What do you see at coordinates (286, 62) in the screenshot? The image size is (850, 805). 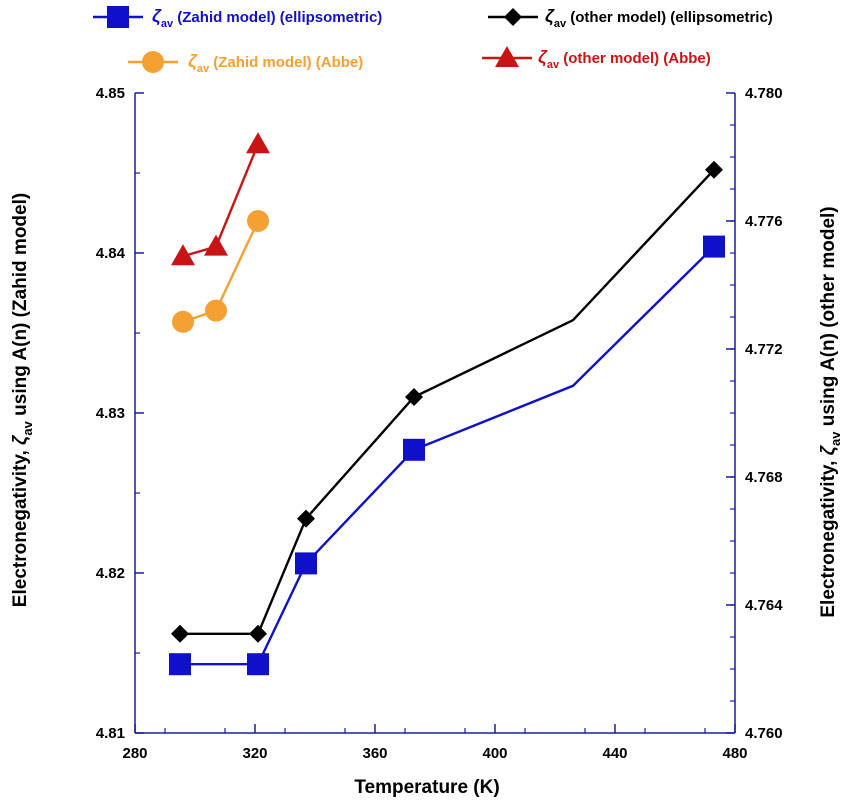 I see `legend-text: (Zahid model) (Abbe)` at bounding box center [286, 62].